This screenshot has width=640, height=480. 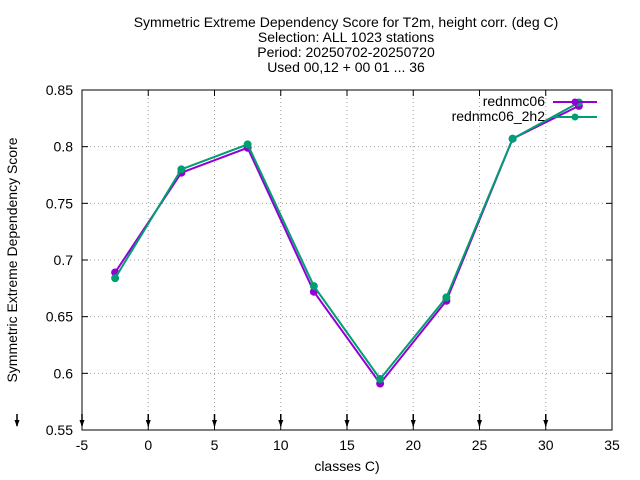 What do you see at coordinates (514, 101) in the screenshot?
I see `legend-label-series-1: rednmc06` at bounding box center [514, 101].